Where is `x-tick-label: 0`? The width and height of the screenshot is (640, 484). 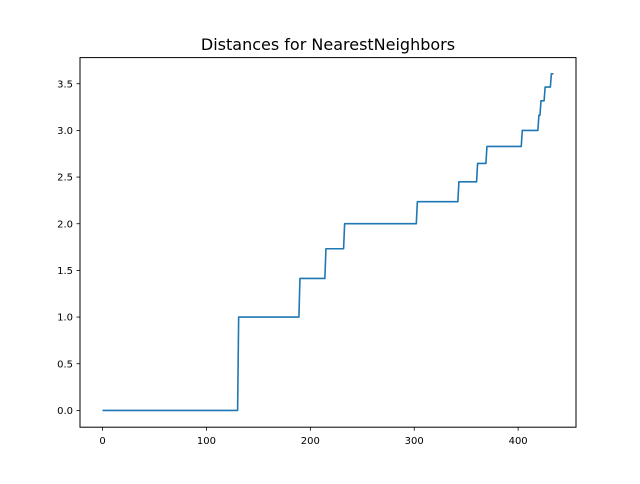
x-tick-label: 0 is located at coordinates (102, 441).